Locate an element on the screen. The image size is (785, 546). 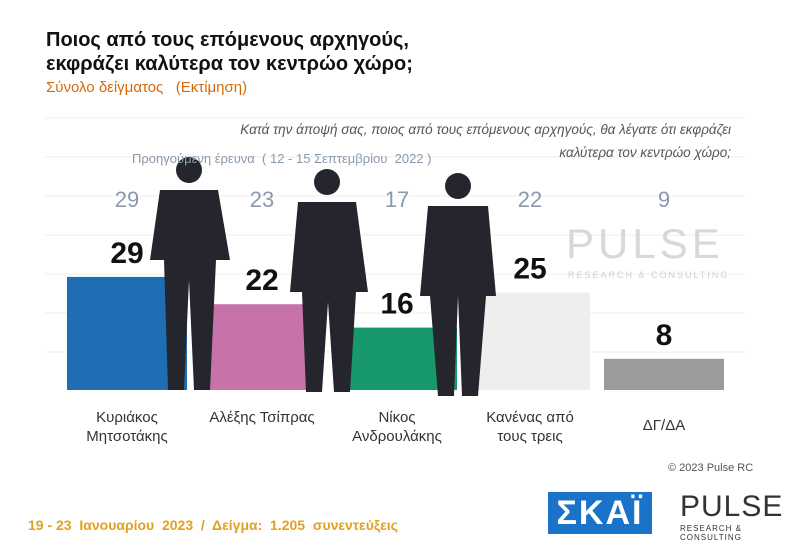
value-label: 25 is located at coordinates (529, 269).